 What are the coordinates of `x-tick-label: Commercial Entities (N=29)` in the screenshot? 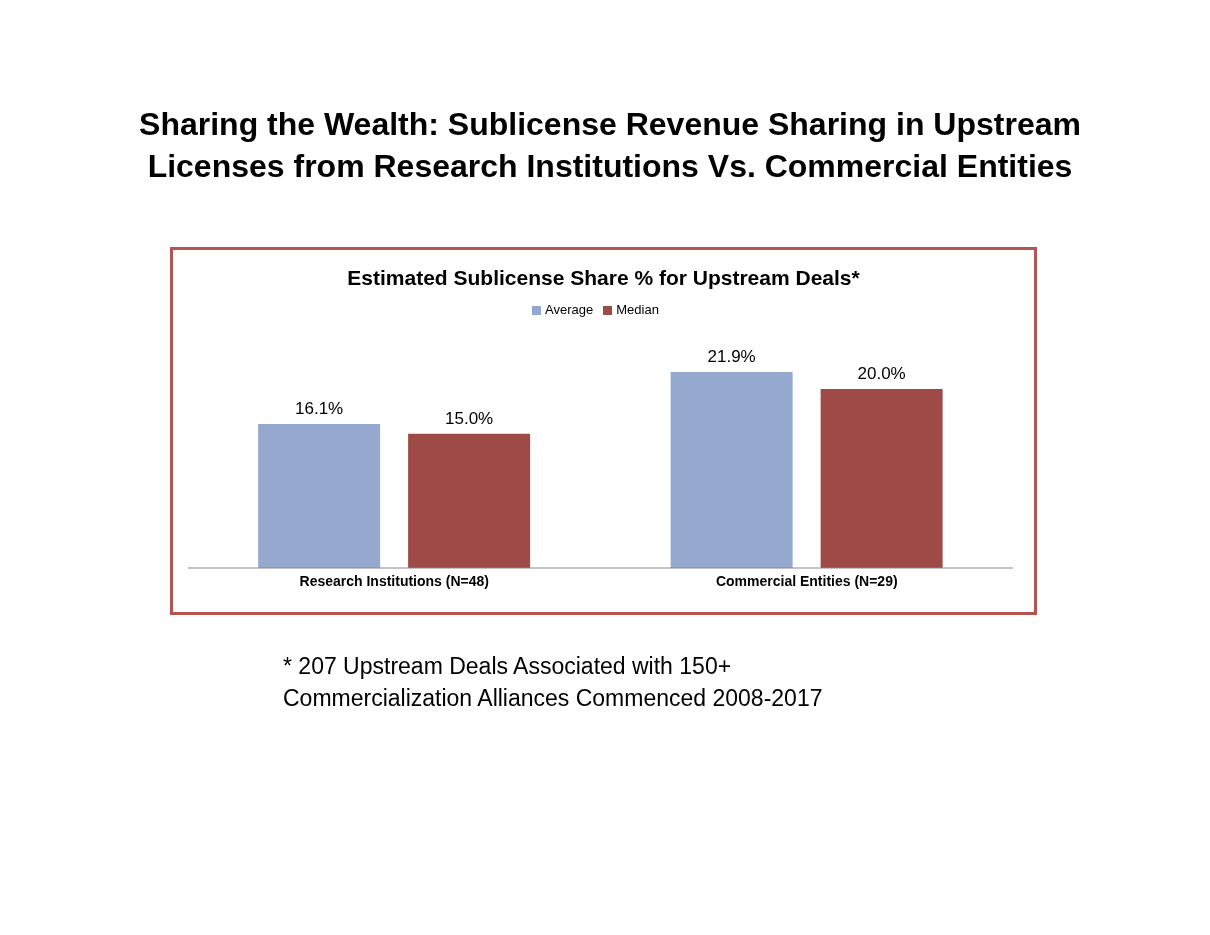 It's located at (806, 580).